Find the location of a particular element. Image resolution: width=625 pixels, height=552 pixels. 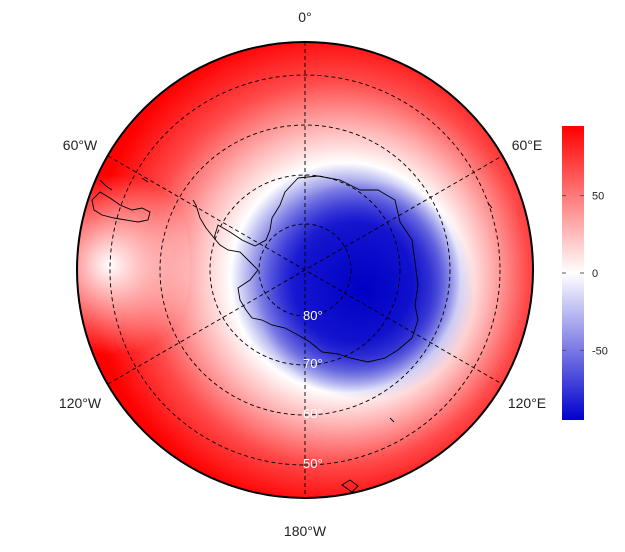

lon-label-top: 0° is located at coordinates (304, 17).